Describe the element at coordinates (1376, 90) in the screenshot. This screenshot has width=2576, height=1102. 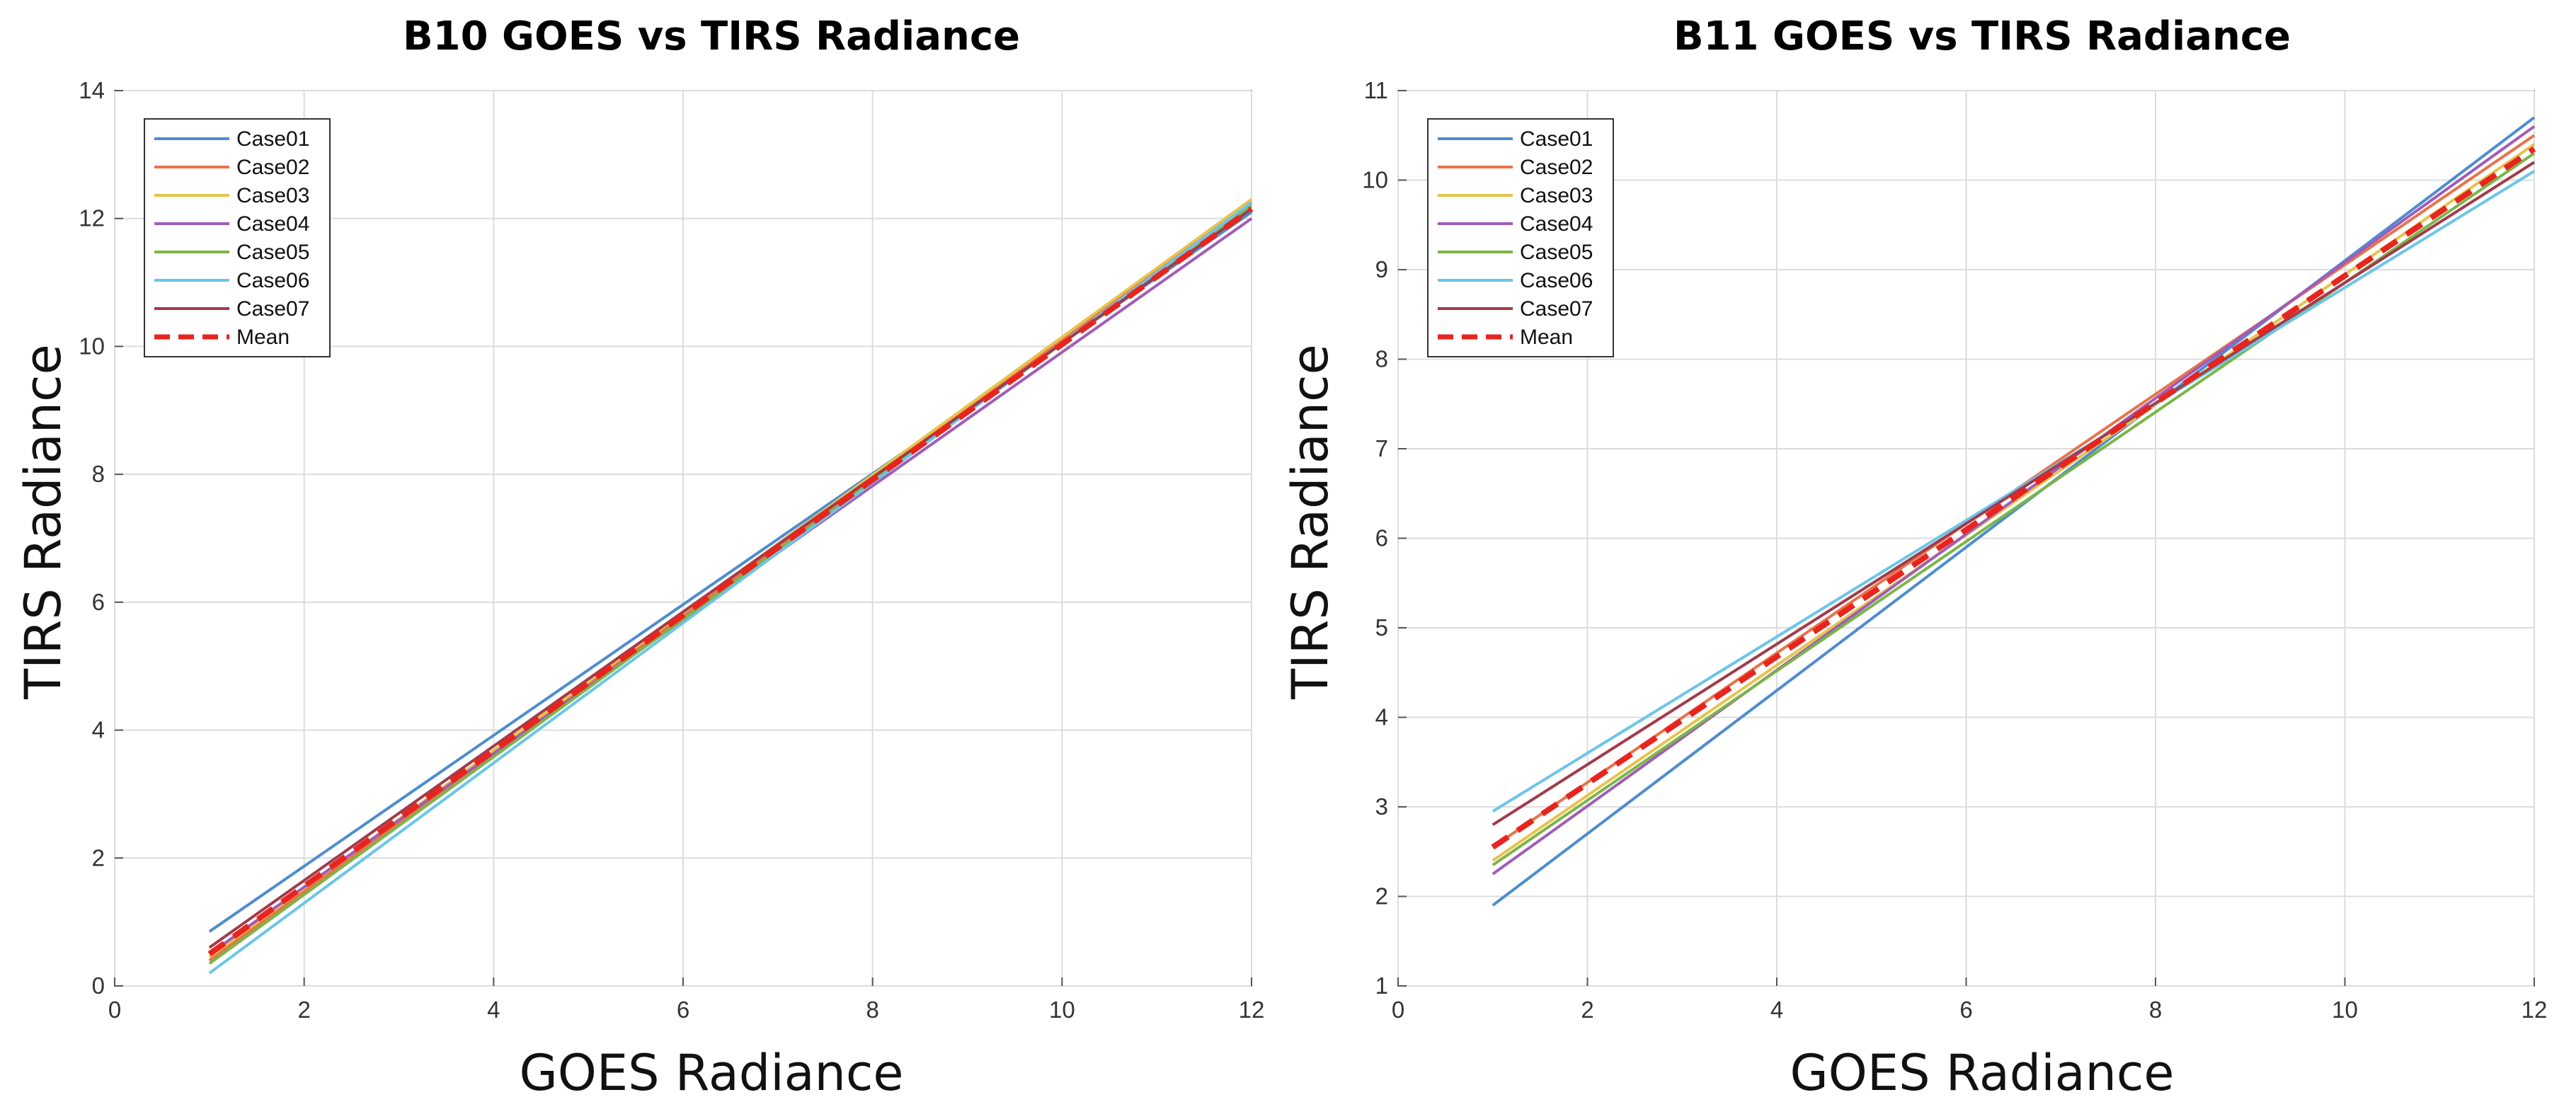
I see `y-tick-label: 11` at that location.